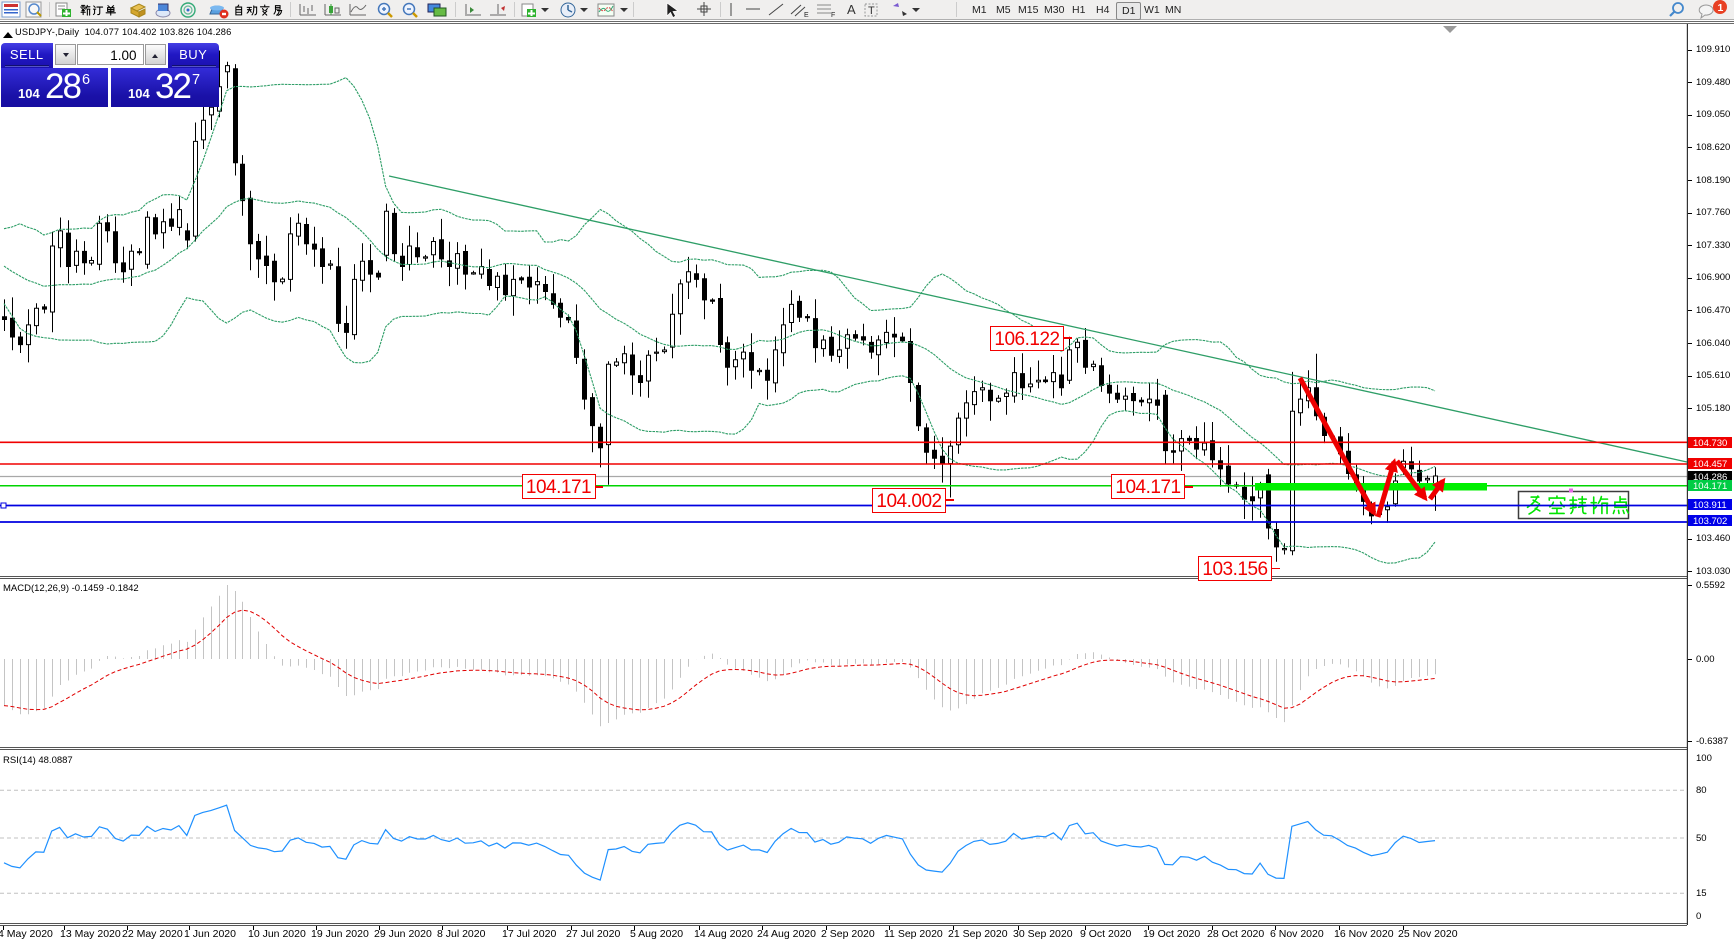  What do you see at coordinates (1721, 8) in the screenshot?
I see `svg-text: 1` at bounding box center [1721, 8].